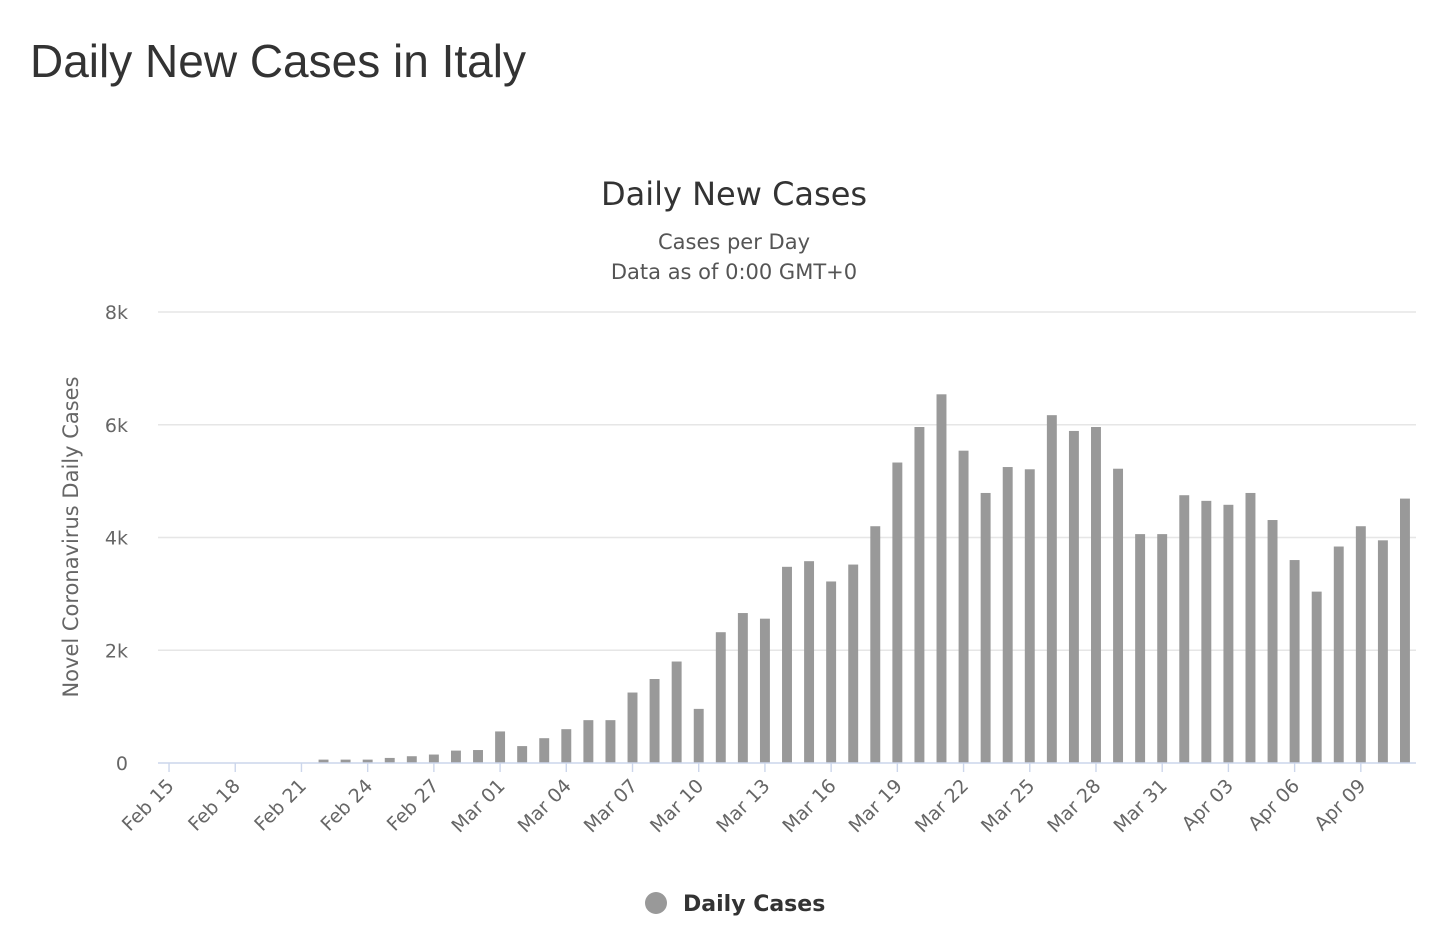 Image resolution: width=1433 pixels, height=931 pixels. What do you see at coordinates (743, 806) in the screenshot?
I see `x-tick-label: Mar 13` at bounding box center [743, 806].